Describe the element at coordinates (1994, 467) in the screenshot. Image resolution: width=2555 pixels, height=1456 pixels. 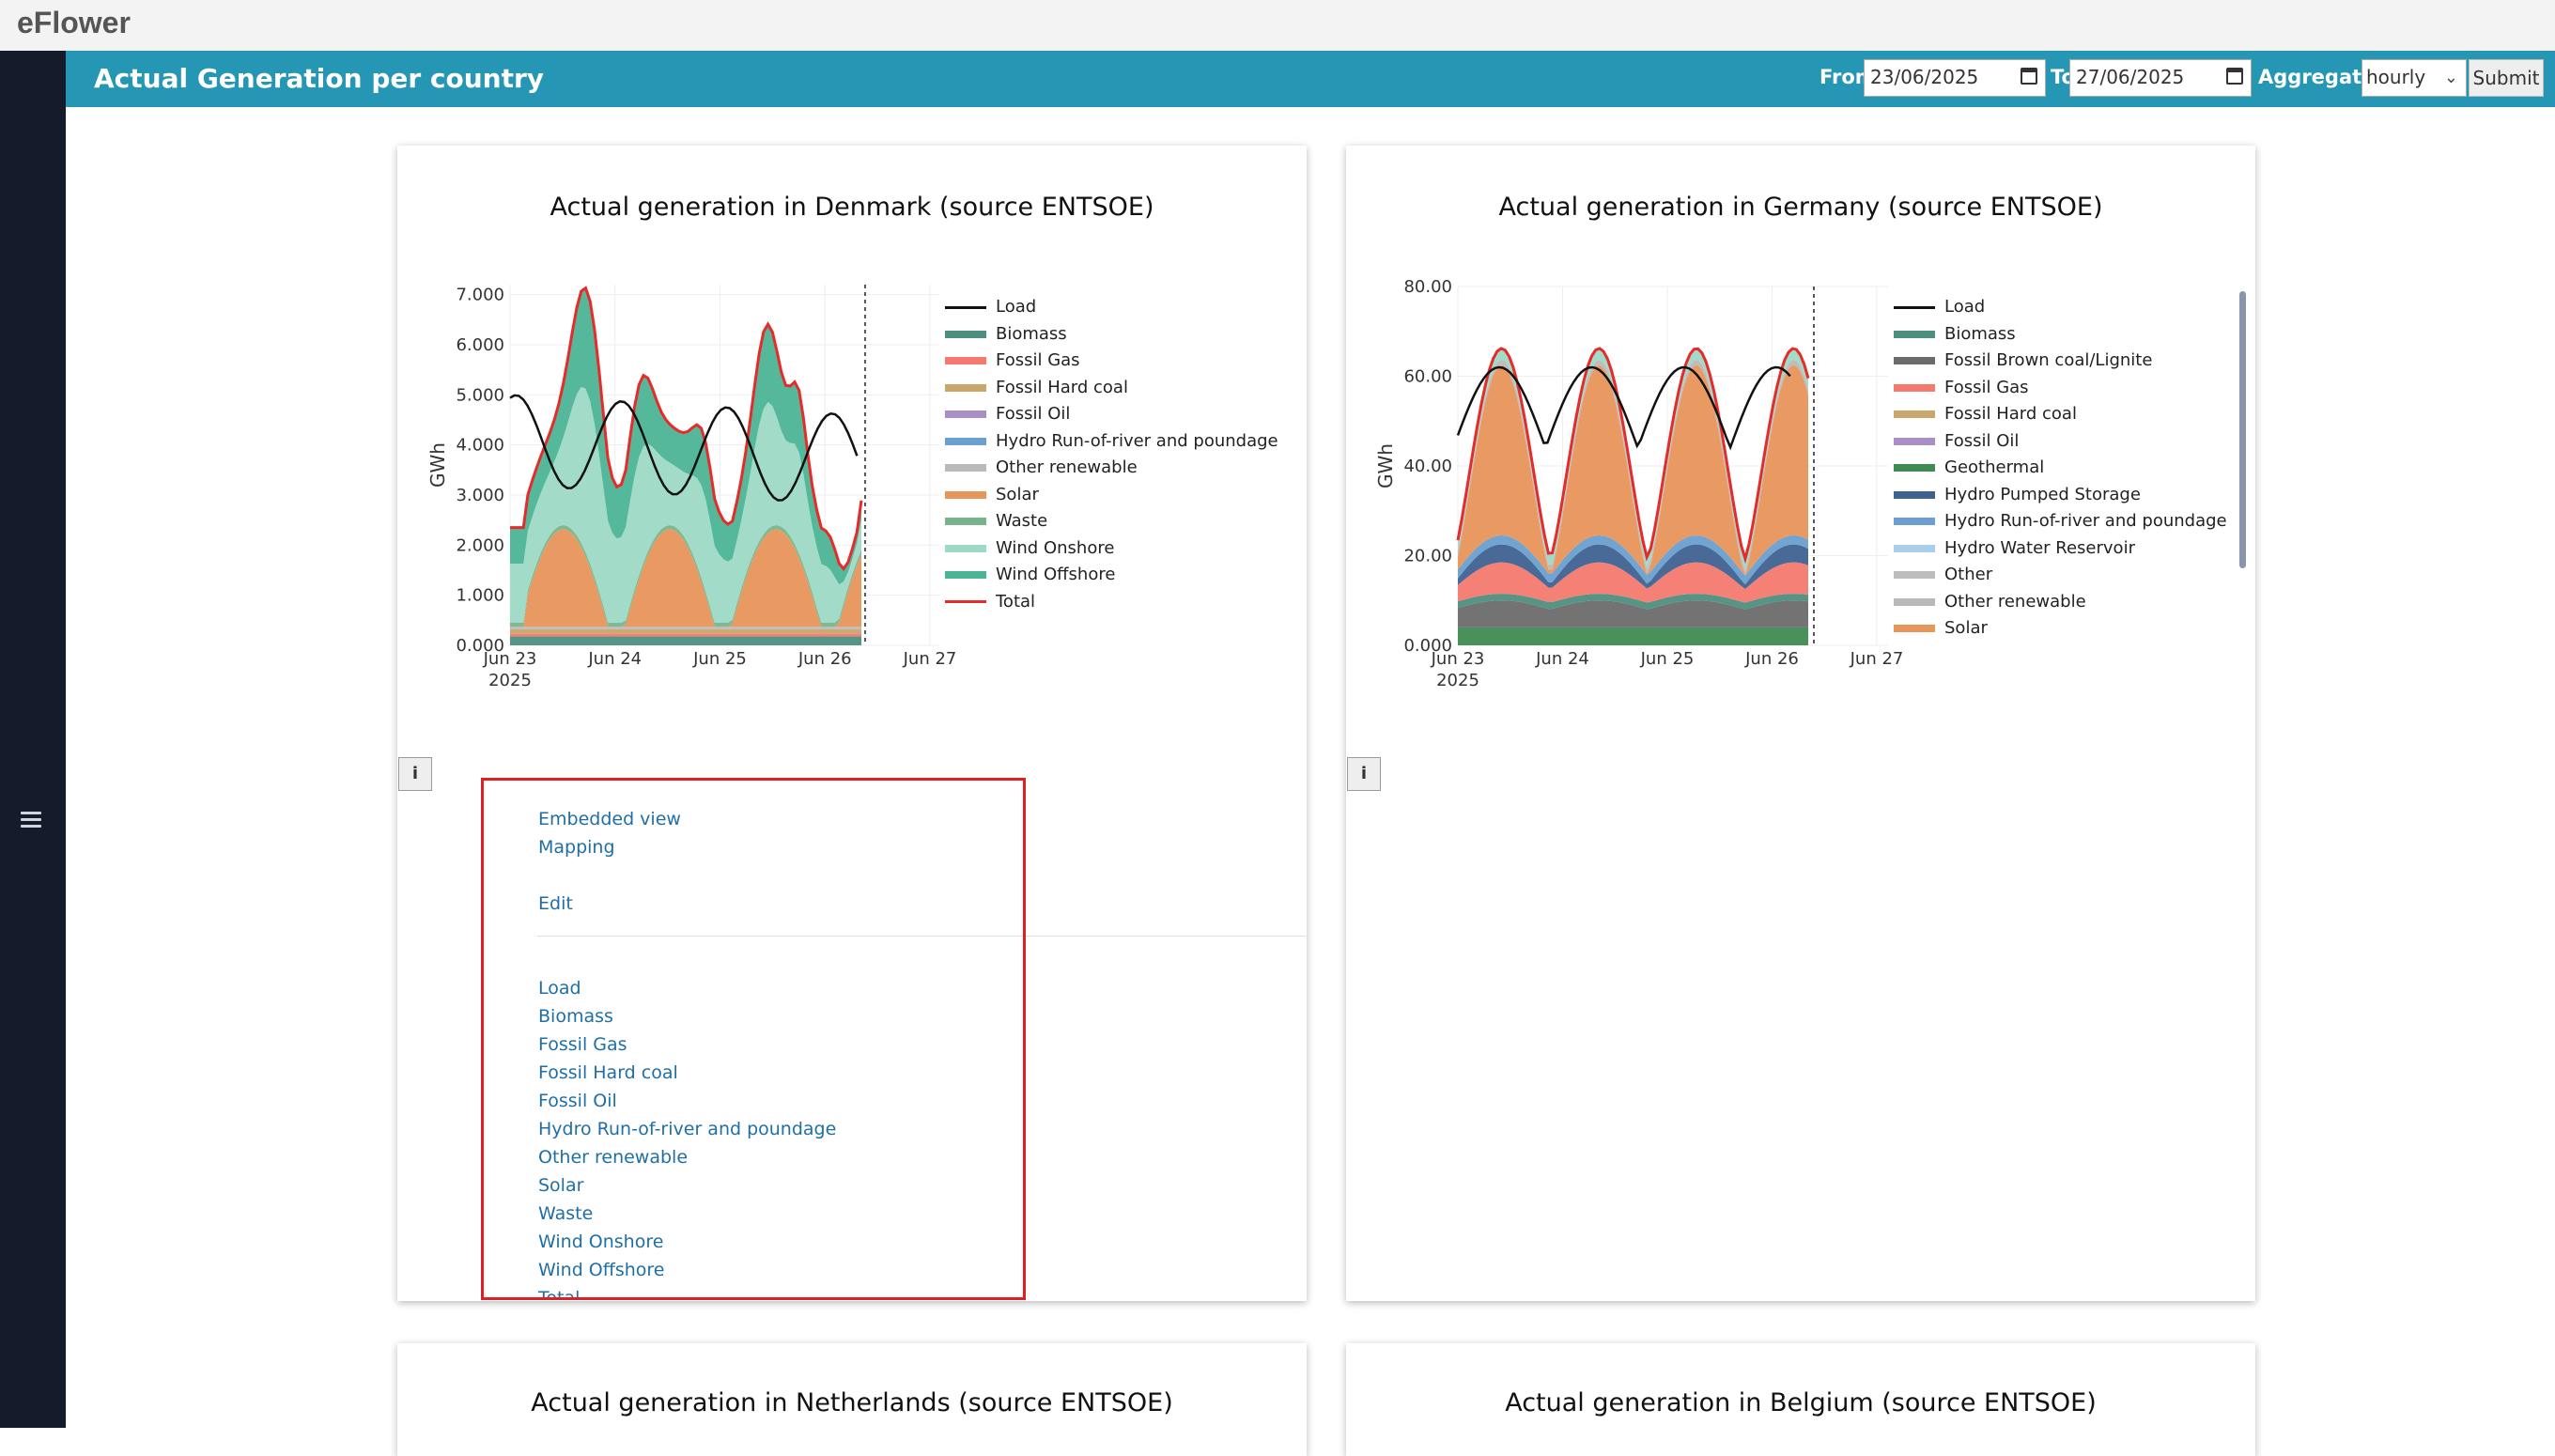
I see `legend-label: Geothermal` at that location.